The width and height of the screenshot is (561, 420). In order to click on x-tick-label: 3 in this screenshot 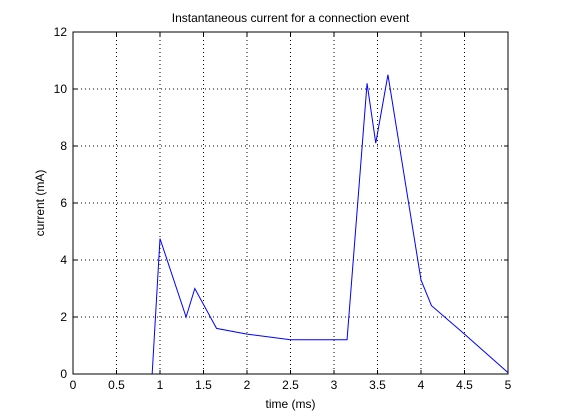, I will do `click(334, 385)`.